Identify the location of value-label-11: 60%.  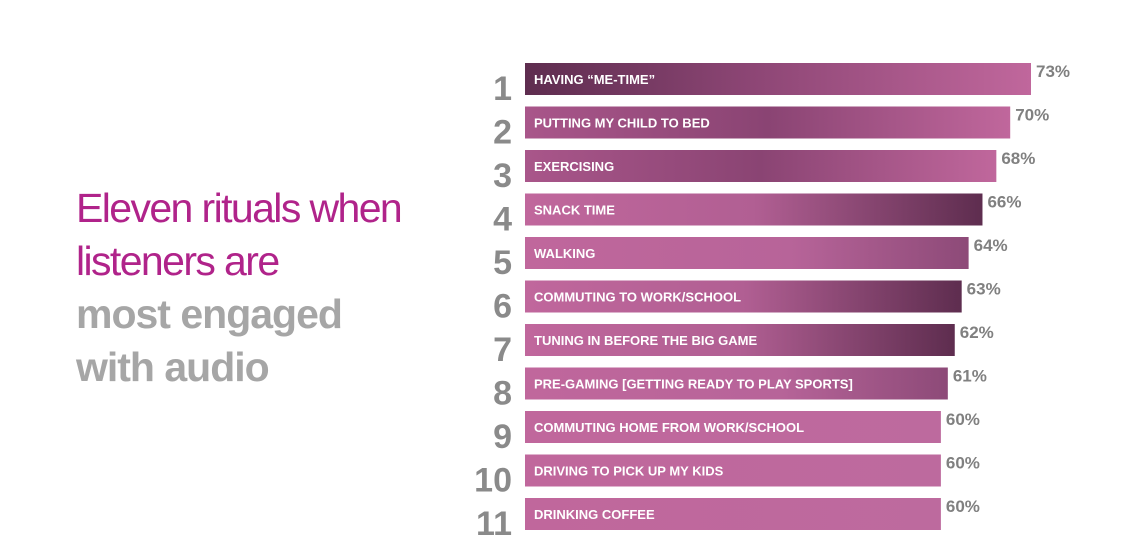
(963, 506).